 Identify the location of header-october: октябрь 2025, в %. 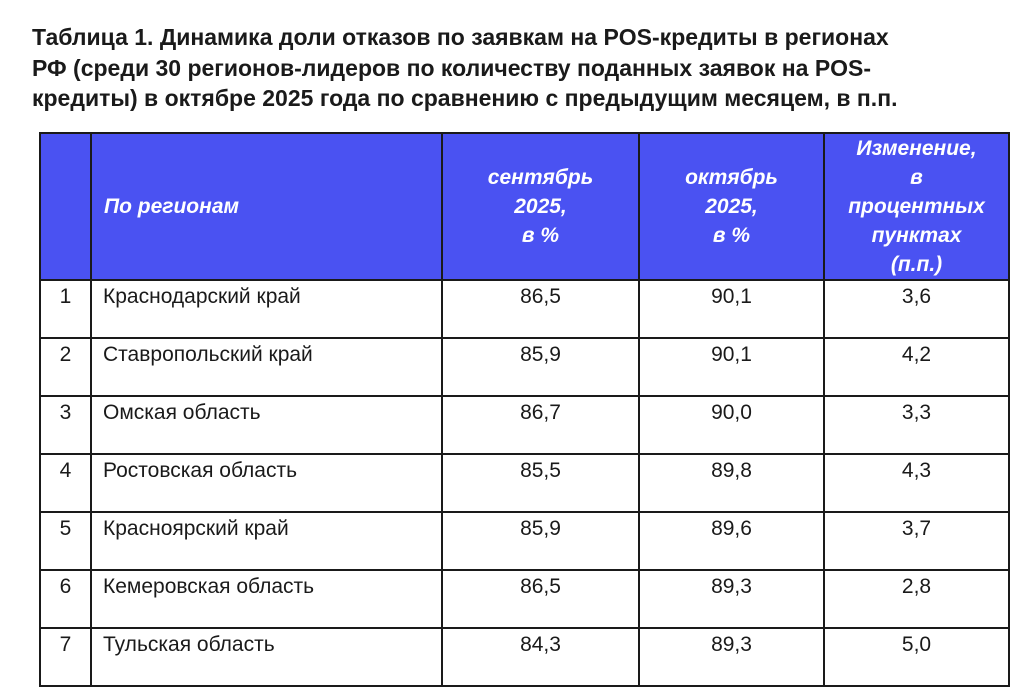
(731, 206).